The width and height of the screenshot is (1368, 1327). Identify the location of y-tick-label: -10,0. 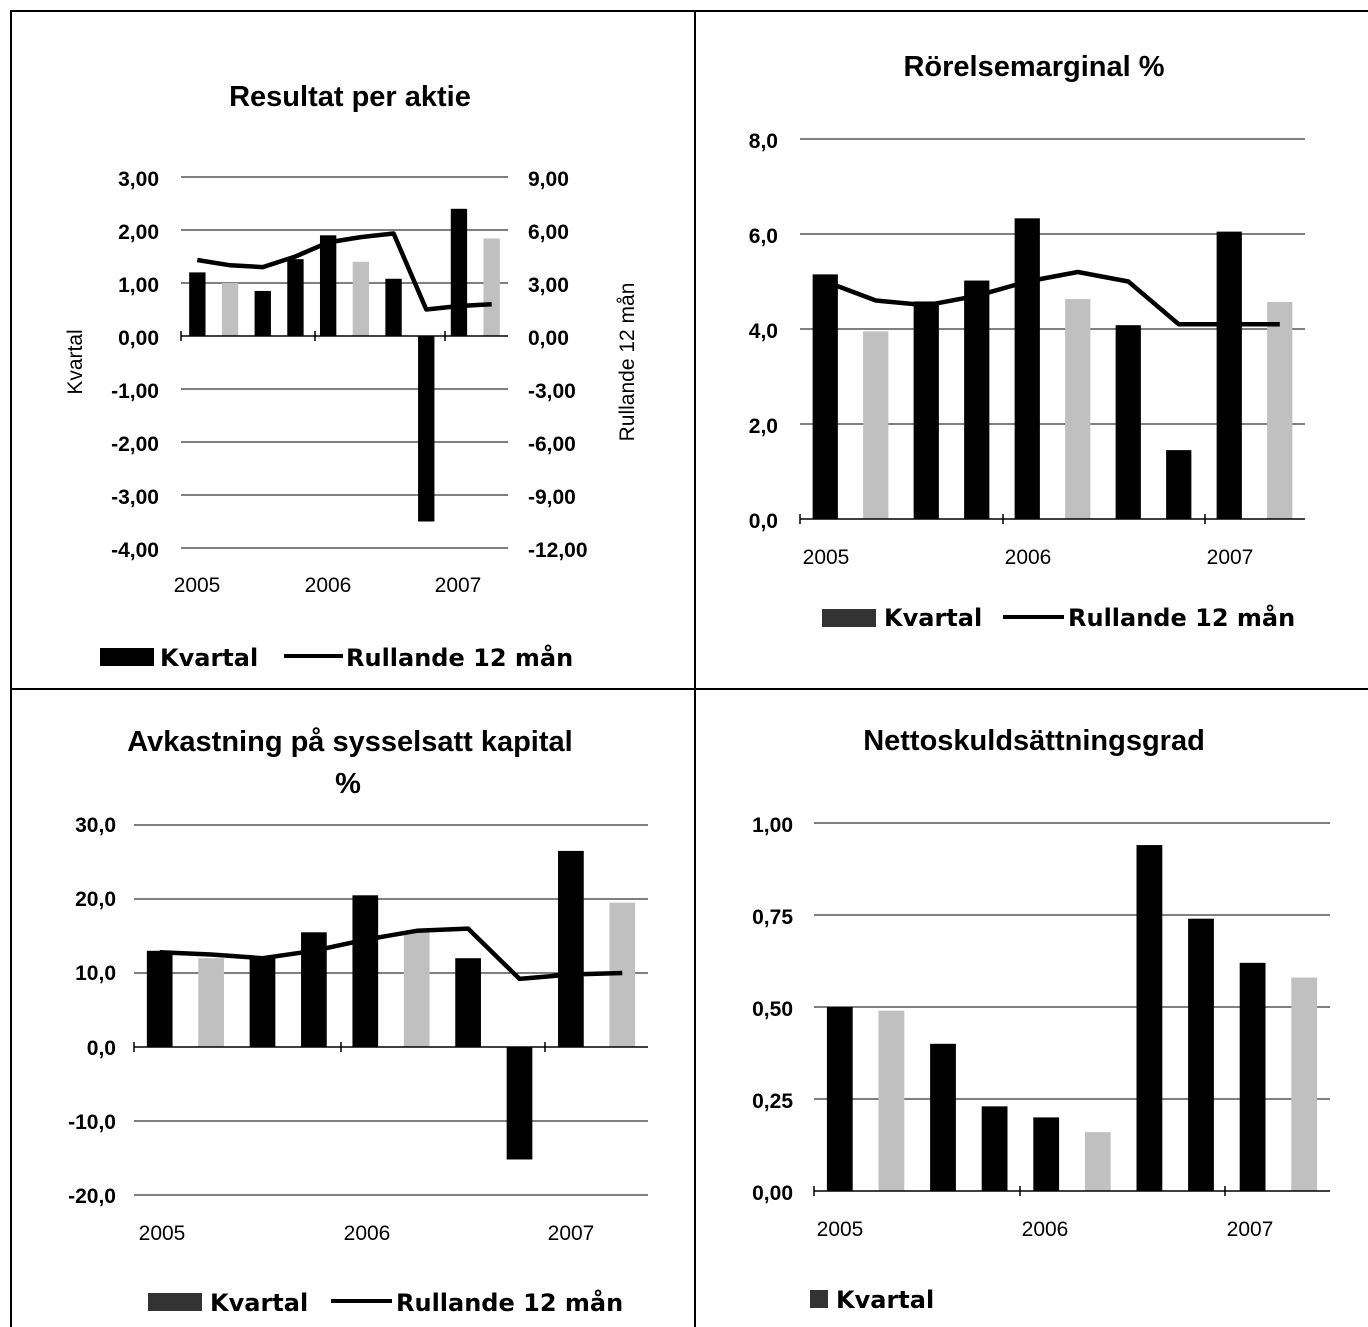
(92, 1122).